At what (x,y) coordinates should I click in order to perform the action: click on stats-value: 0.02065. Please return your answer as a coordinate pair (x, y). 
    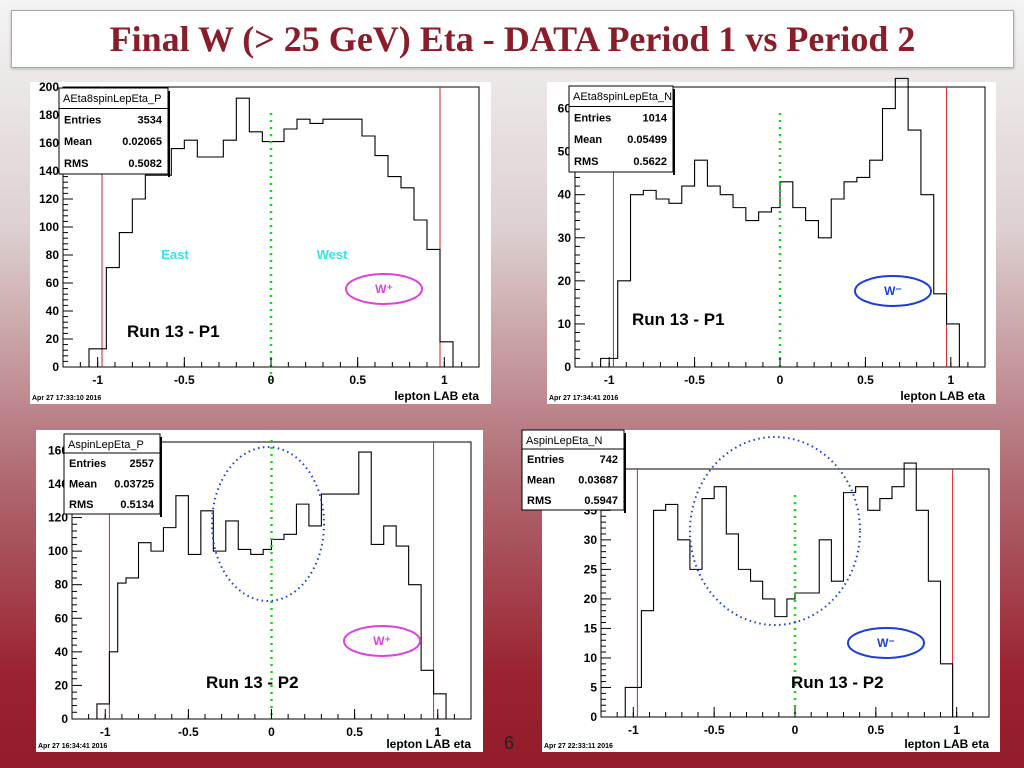
    Looking at the image, I should click on (142, 142).